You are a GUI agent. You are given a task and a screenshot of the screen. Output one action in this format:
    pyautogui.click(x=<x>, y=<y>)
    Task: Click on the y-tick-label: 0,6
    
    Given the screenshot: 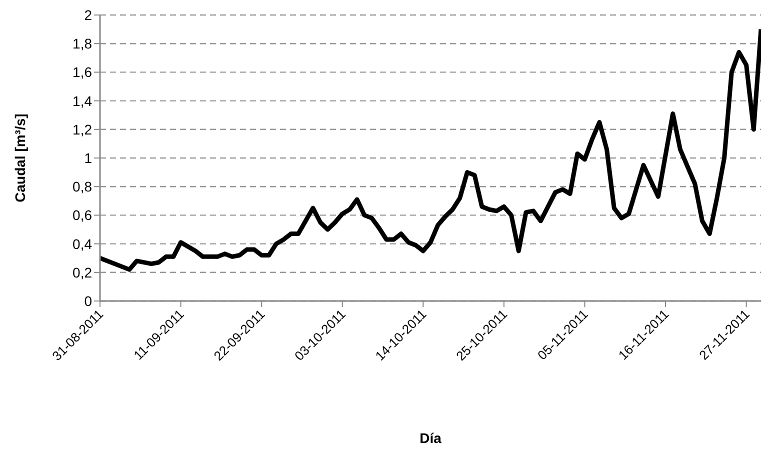 What is the action you would take?
    pyautogui.click(x=82, y=215)
    